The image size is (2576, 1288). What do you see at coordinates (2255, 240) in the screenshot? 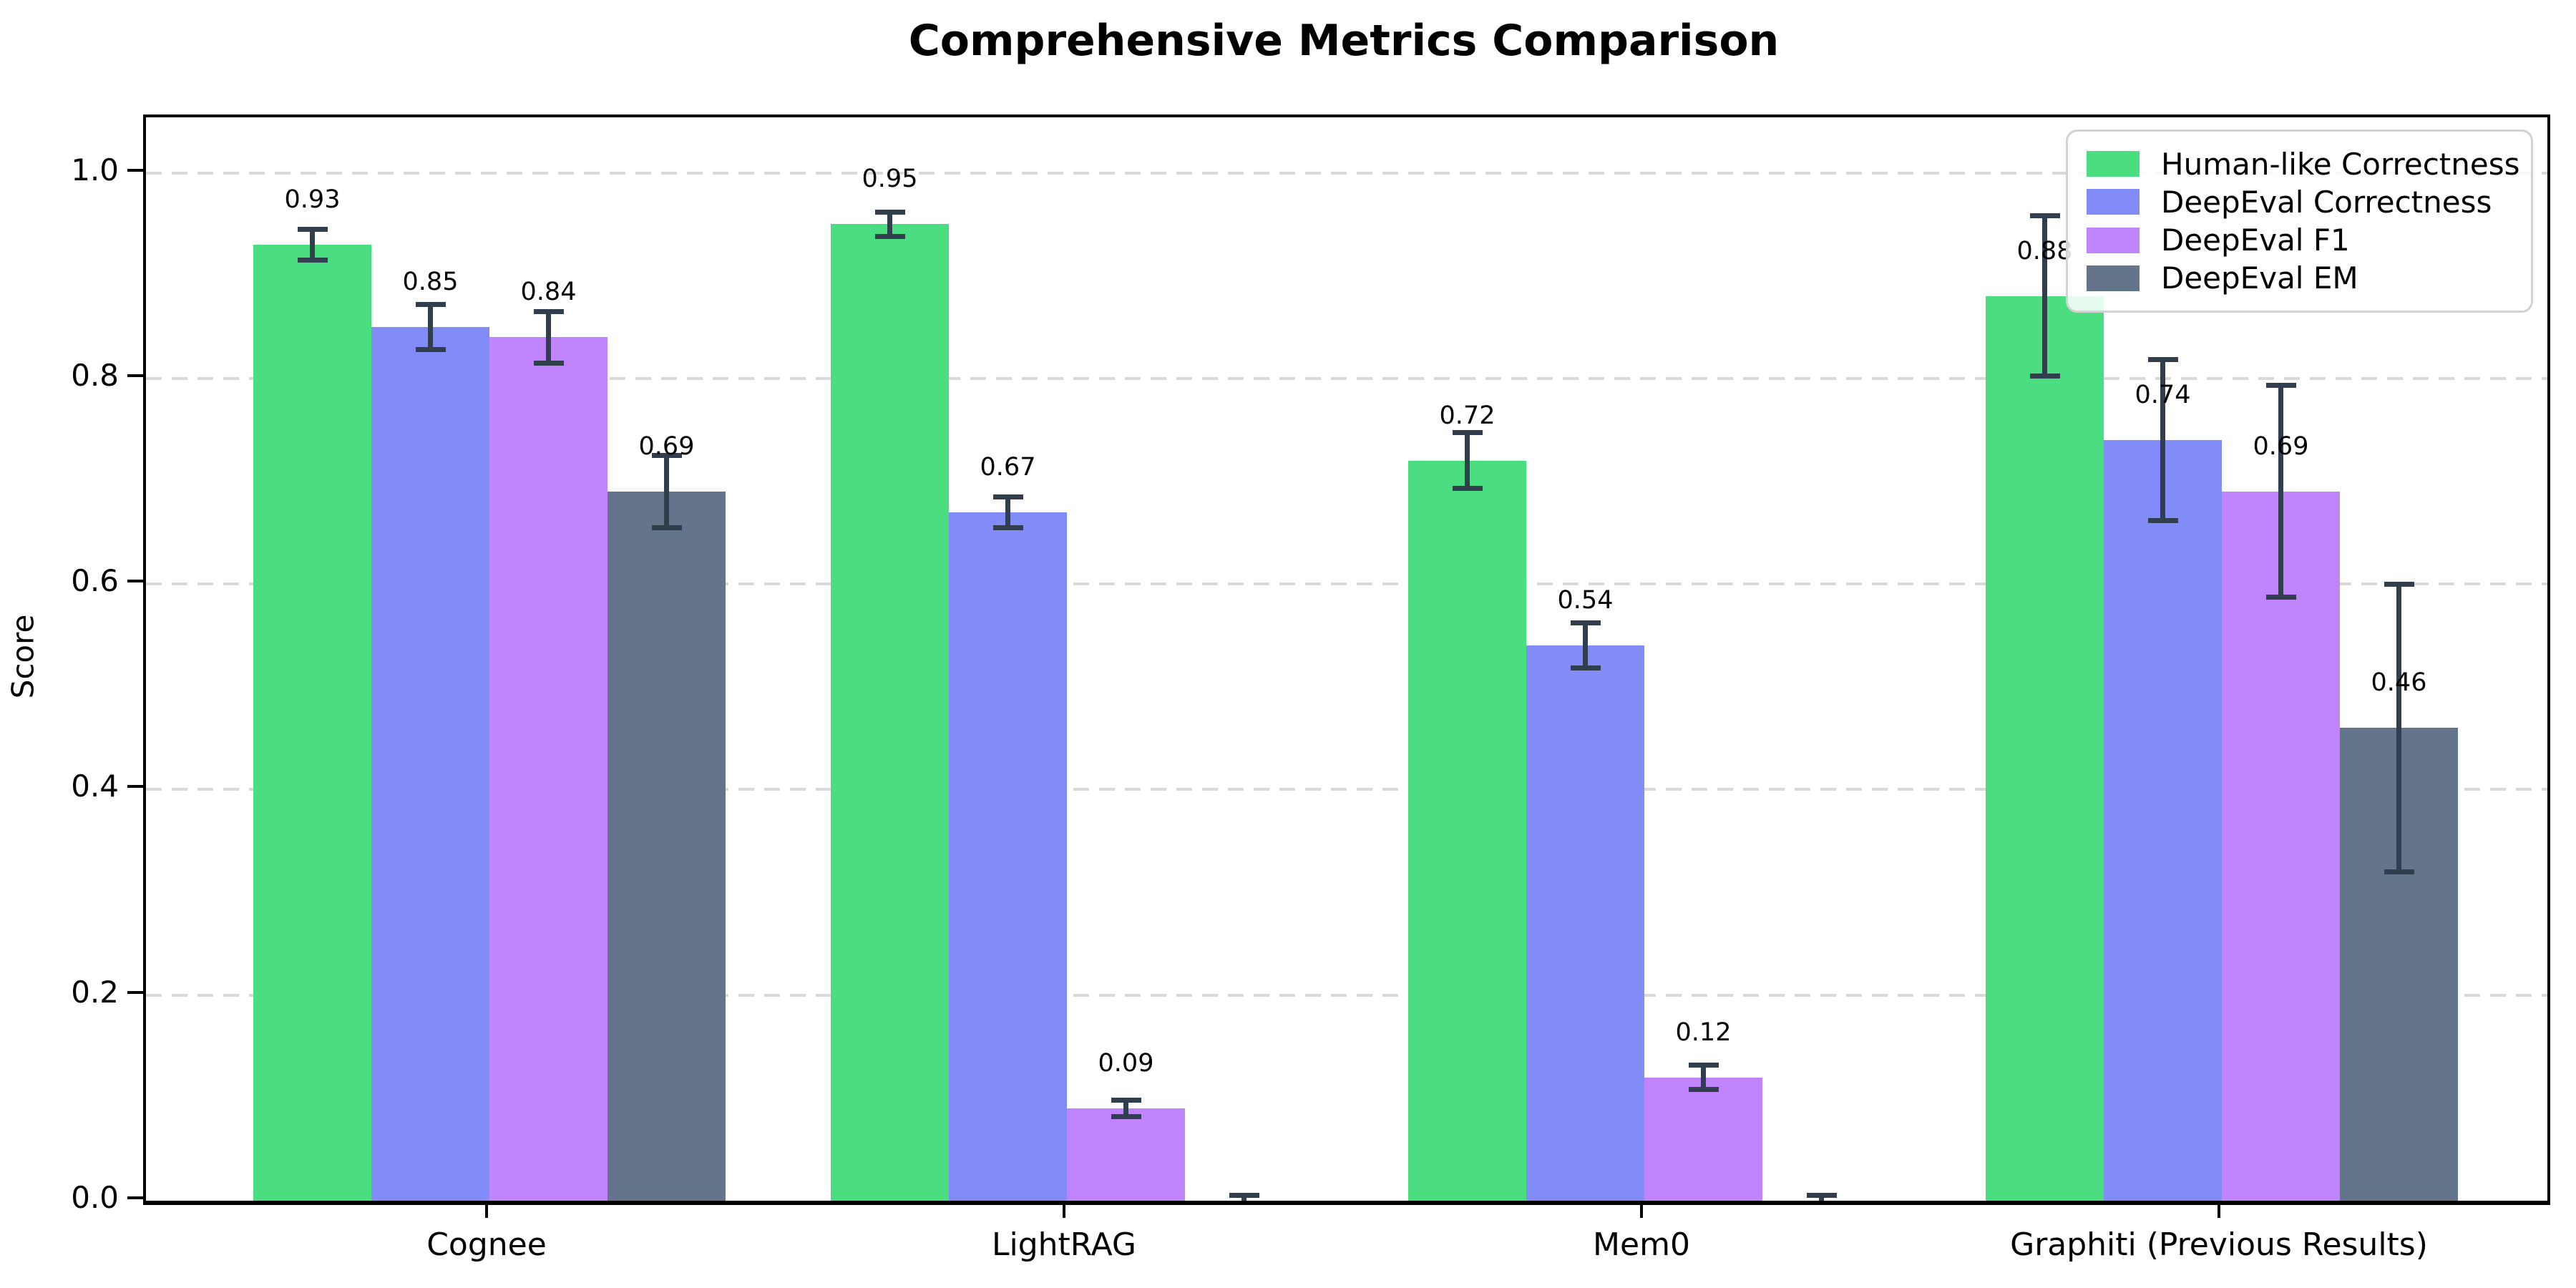
I see `legend-label: DeepEval F1` at bounding box center [2255, 240].